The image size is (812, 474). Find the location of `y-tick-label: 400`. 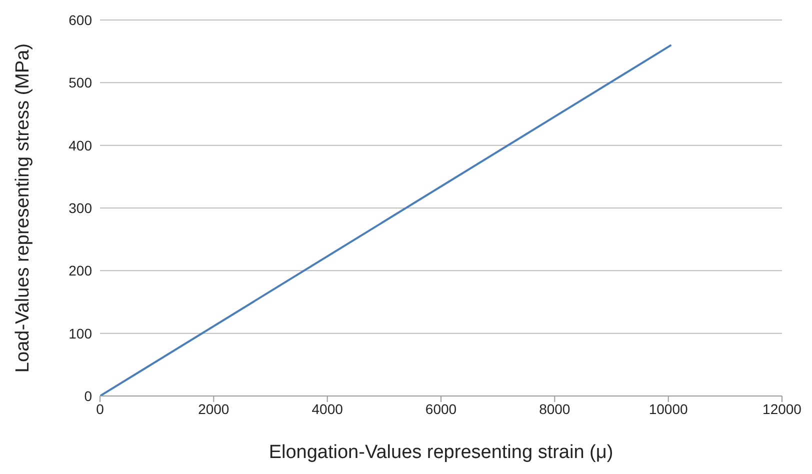

y-tick-label: 400 is located at coordinates (80, 145).